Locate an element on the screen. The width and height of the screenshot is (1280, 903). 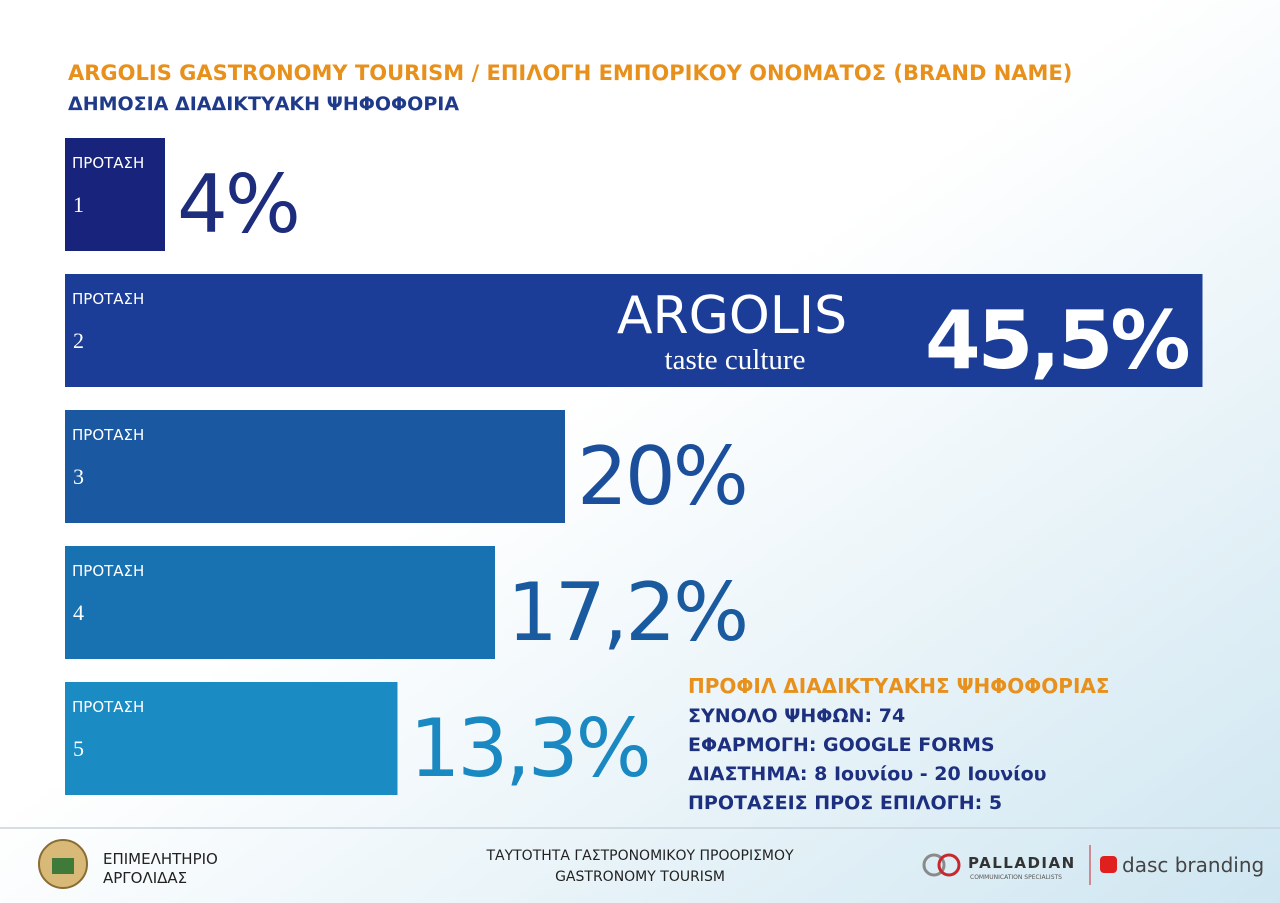
org-logo-detail is located at coordinates (63, 866).